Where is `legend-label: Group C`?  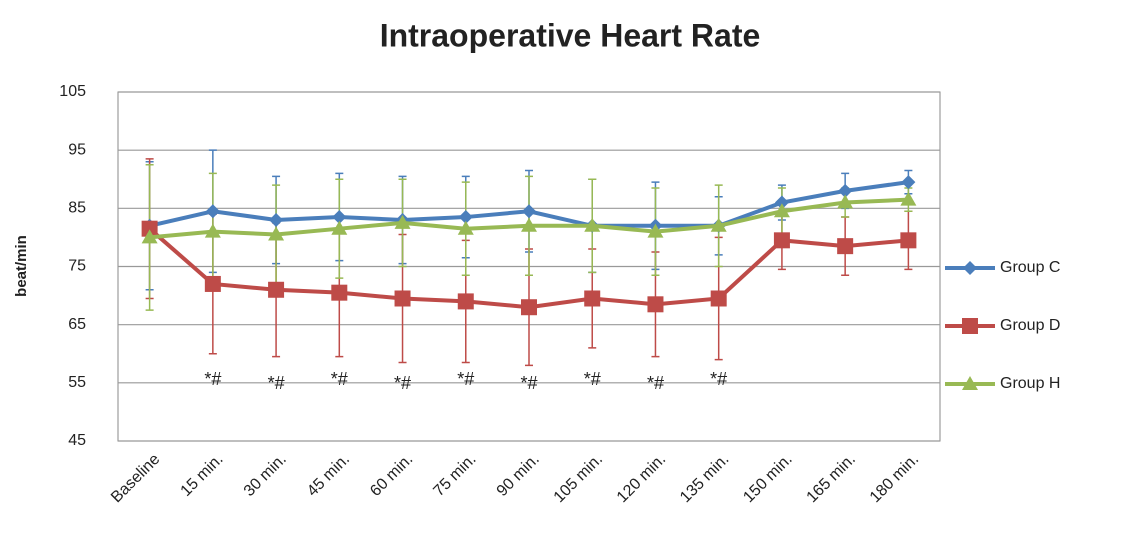
legend-label: Group C is located at coordinates (1030, 267).